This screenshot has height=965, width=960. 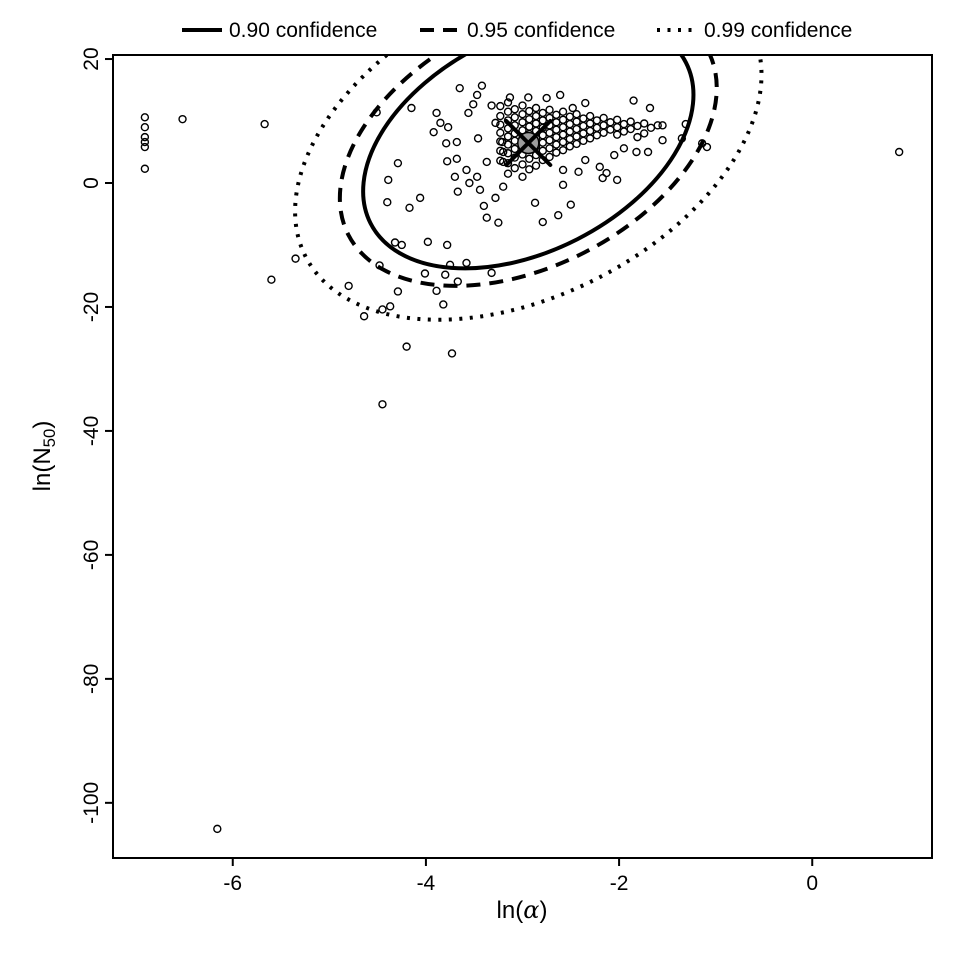 What do you see at coordinates (279, 30) in the screenshot?
I see `legend-item: 0.90 confidence` at bounding box center [279, 30].